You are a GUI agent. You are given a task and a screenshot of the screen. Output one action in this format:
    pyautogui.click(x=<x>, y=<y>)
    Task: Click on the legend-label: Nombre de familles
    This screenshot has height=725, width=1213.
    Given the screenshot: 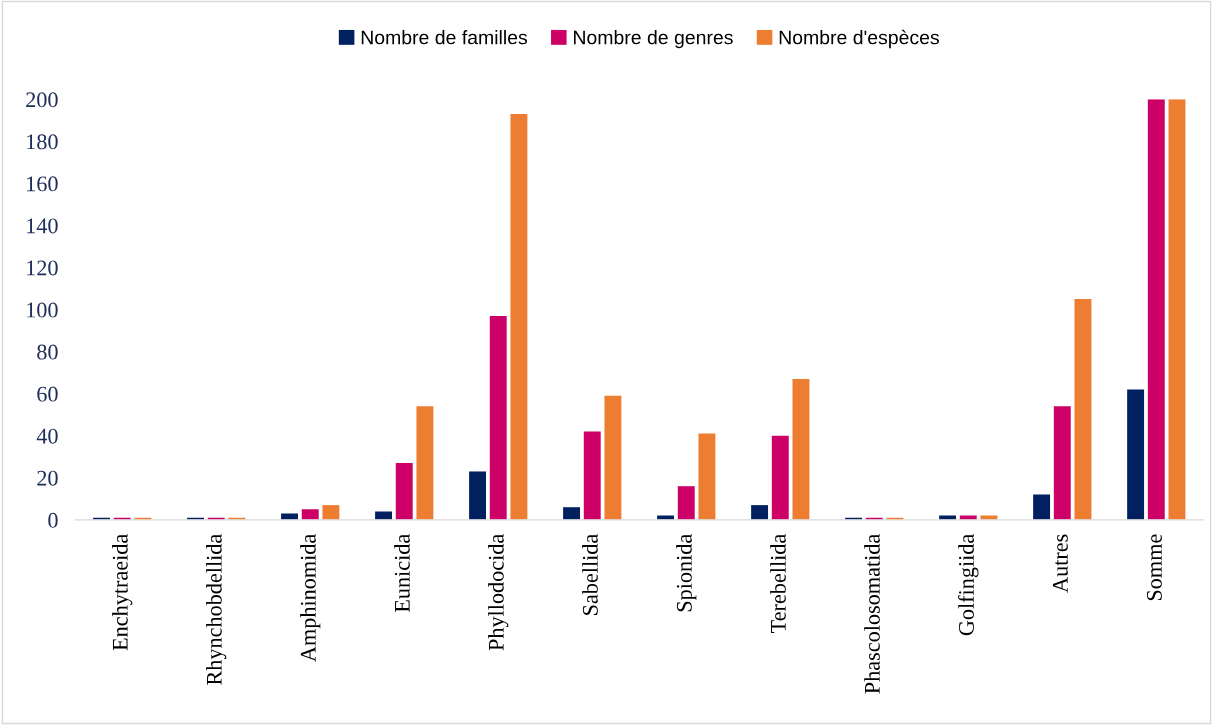 What is the action you would take?
    pyautogui.click(x=444, y=37)
    